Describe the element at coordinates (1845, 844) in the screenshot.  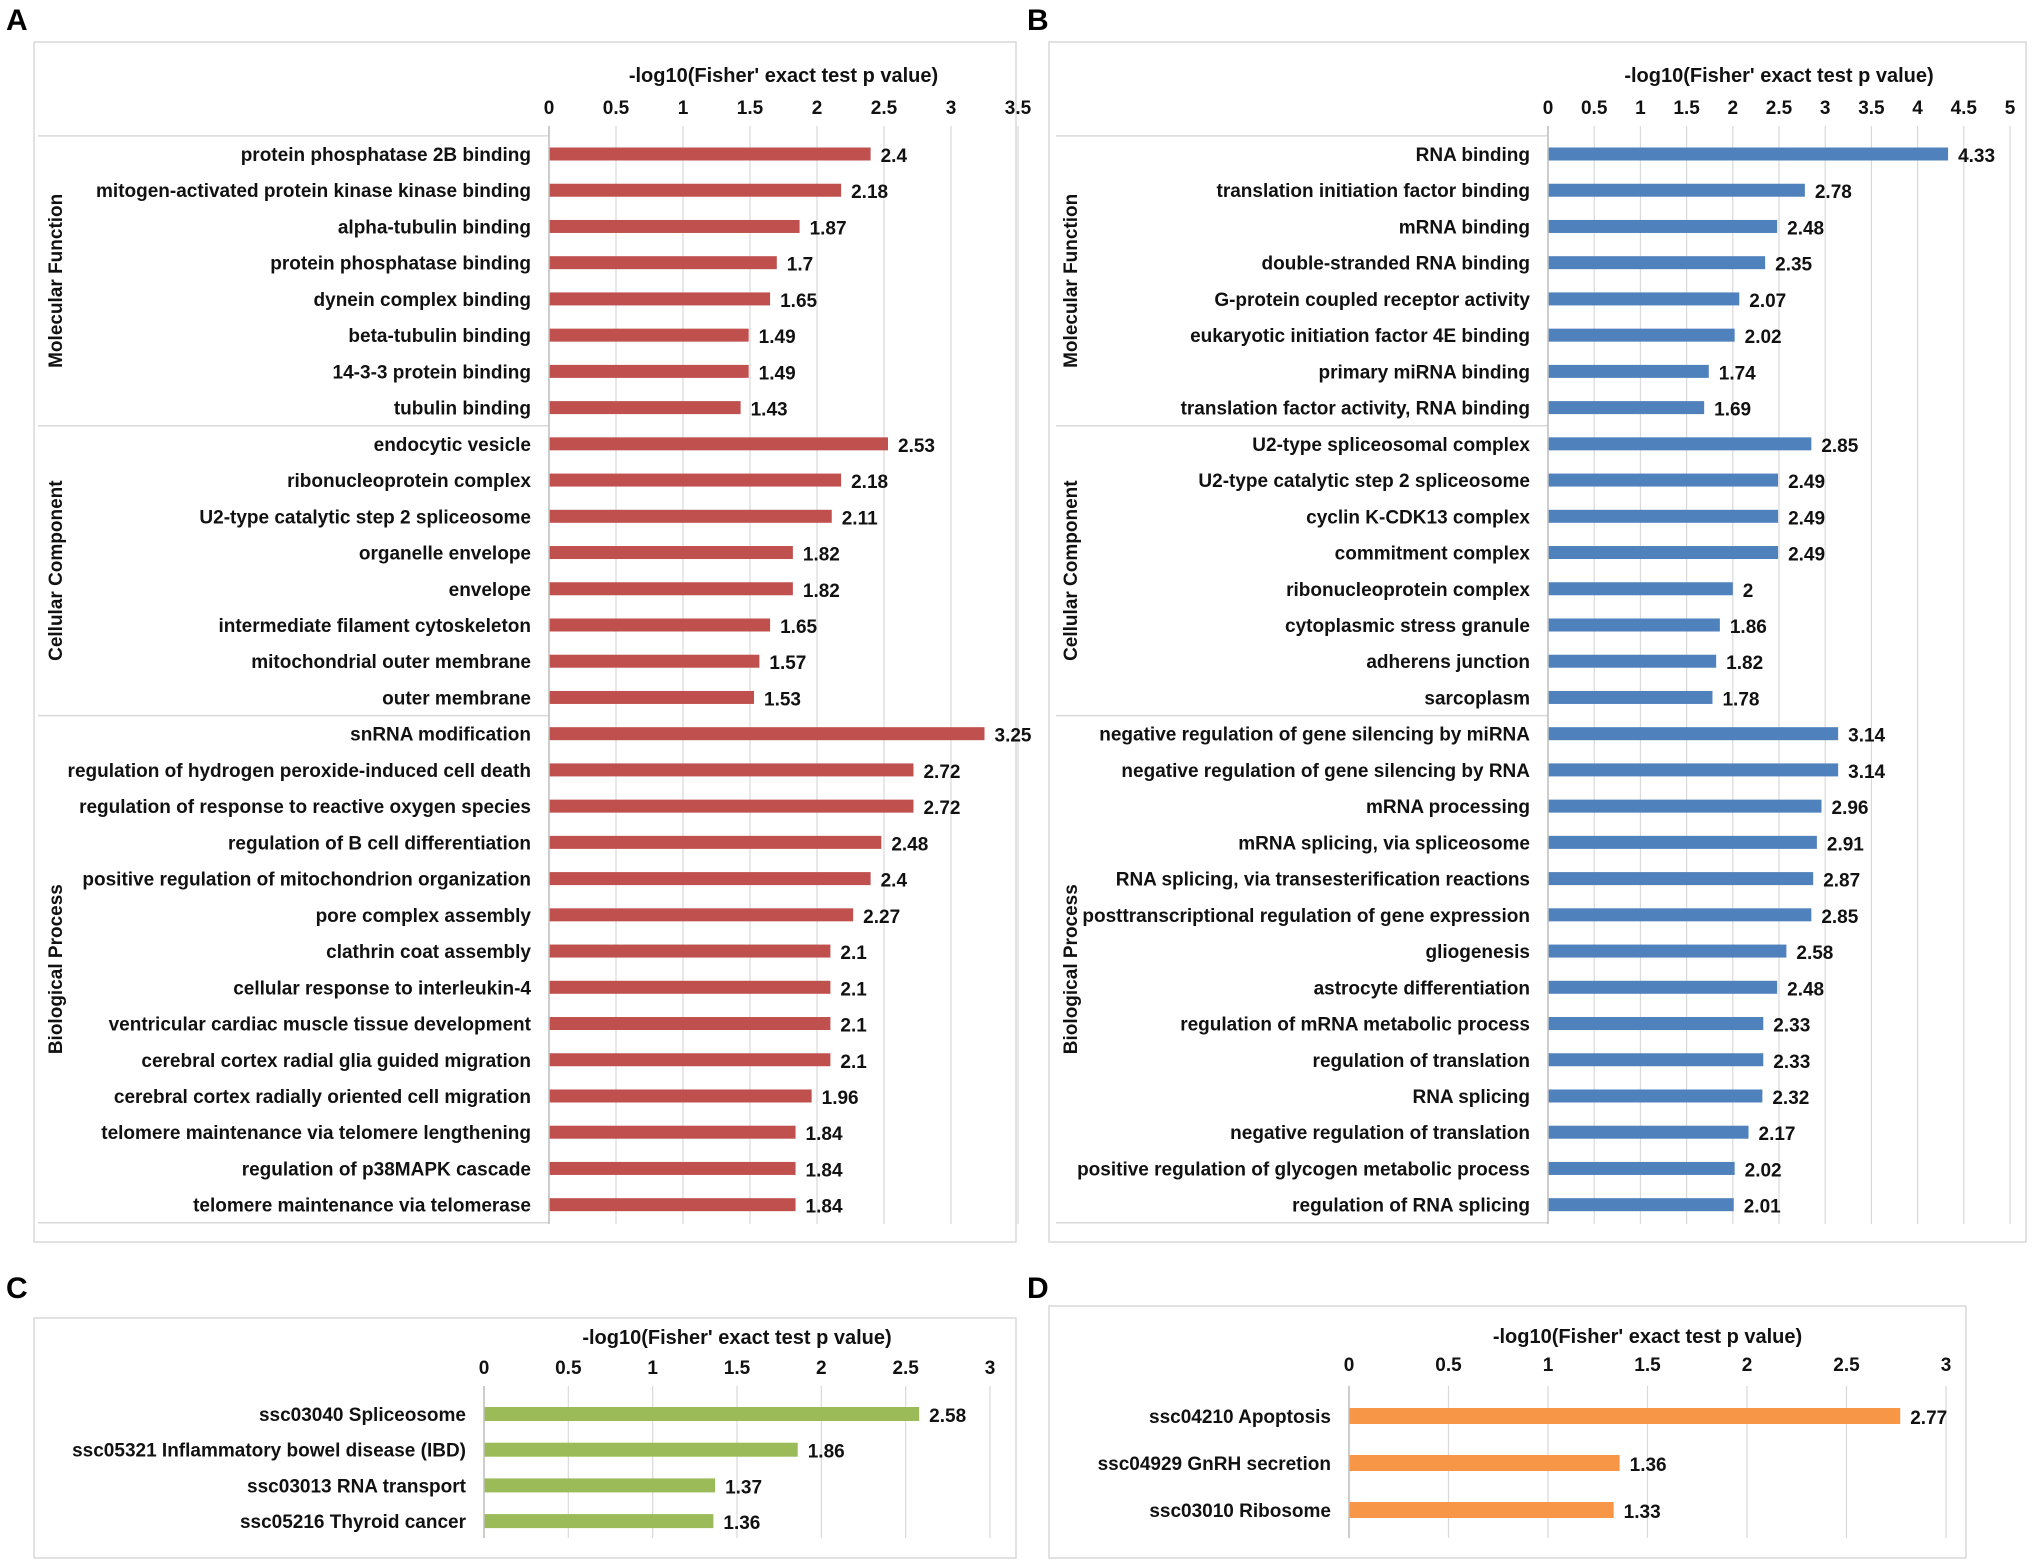
I see `value-label: 2.91` at that location.